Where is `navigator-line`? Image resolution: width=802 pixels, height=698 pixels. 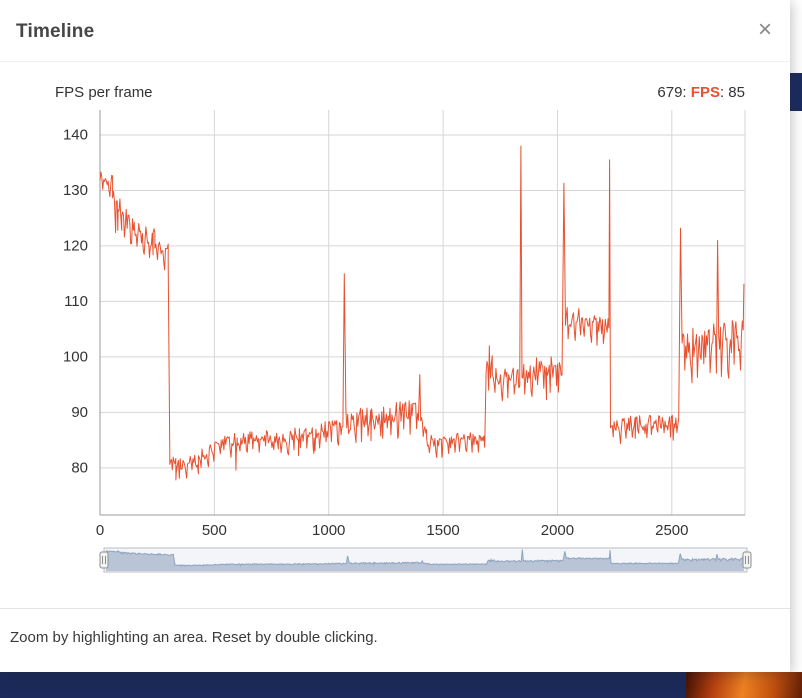 navigator-line is located at coordinates (424, 558).